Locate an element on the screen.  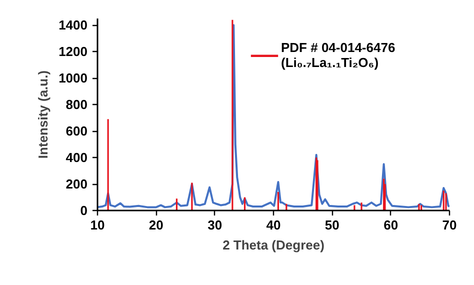
y-tick-label: 1000 is located at coordinates (73, 78).